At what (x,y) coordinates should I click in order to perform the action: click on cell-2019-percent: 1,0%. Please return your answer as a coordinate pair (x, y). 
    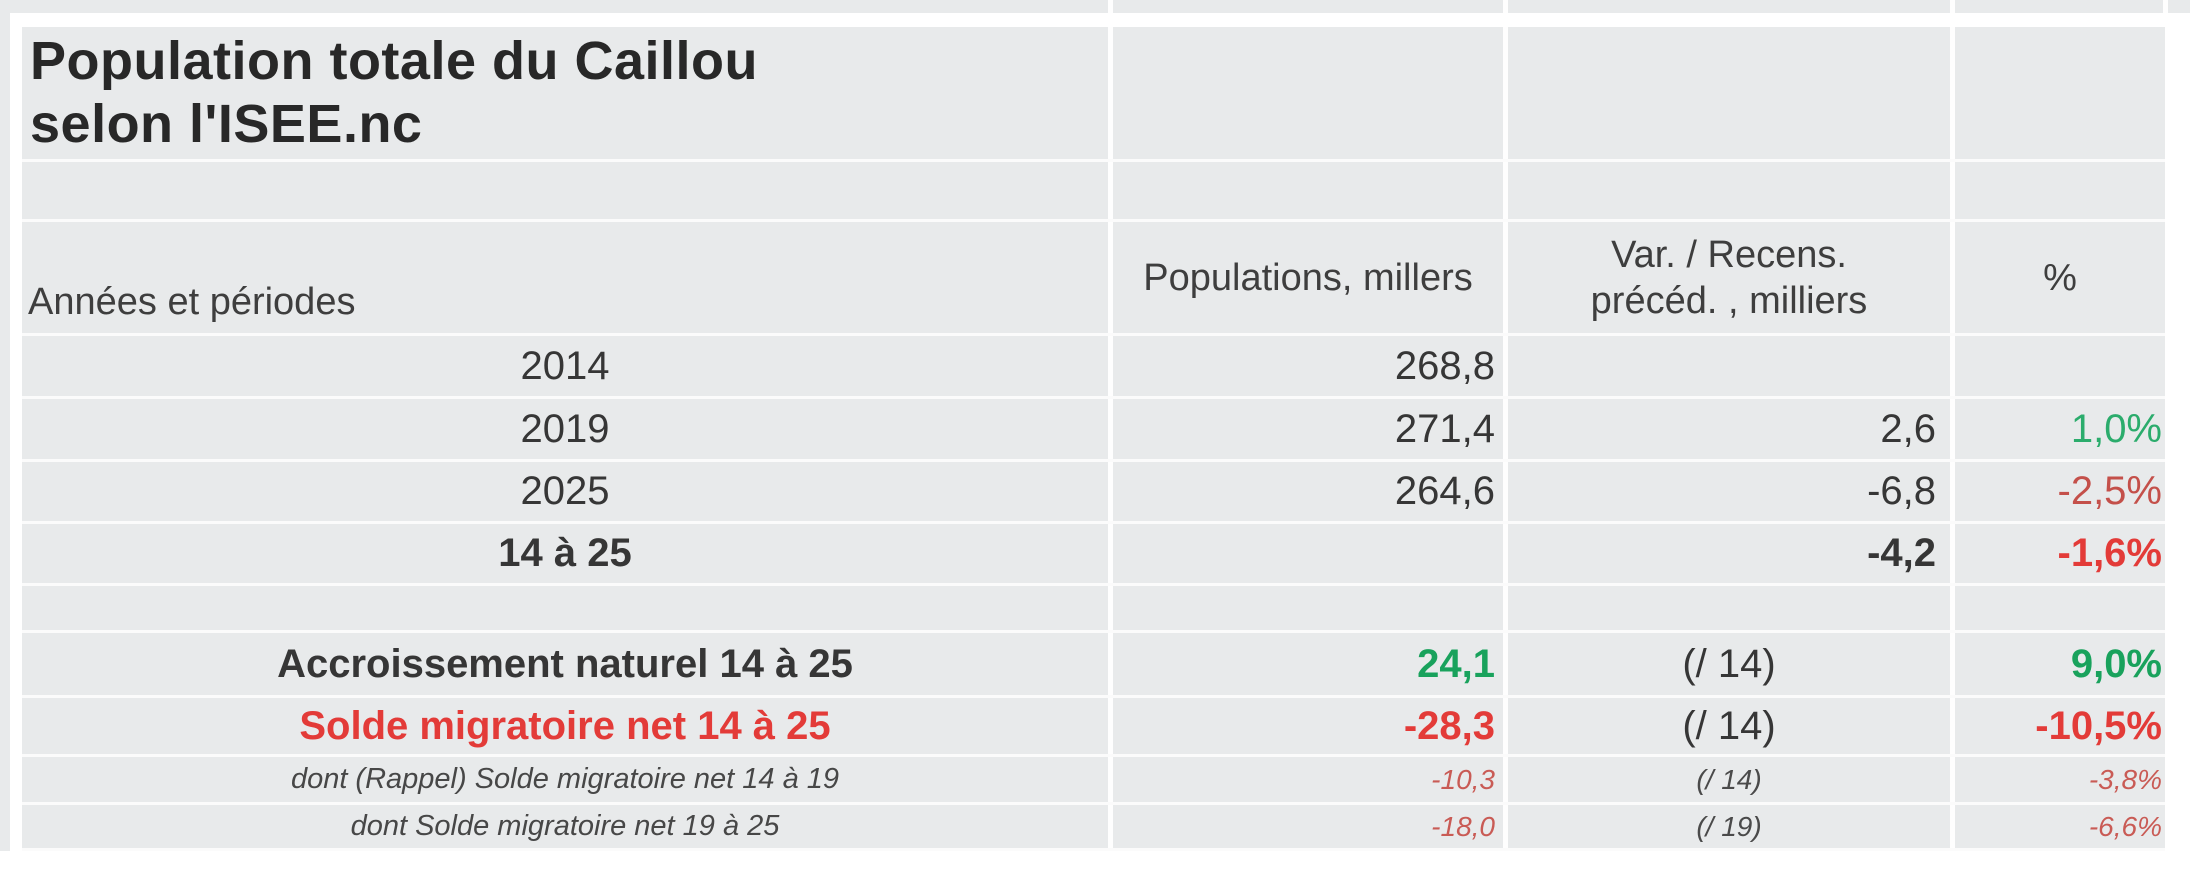
    Looking at the image, I should click on (2057, 429).